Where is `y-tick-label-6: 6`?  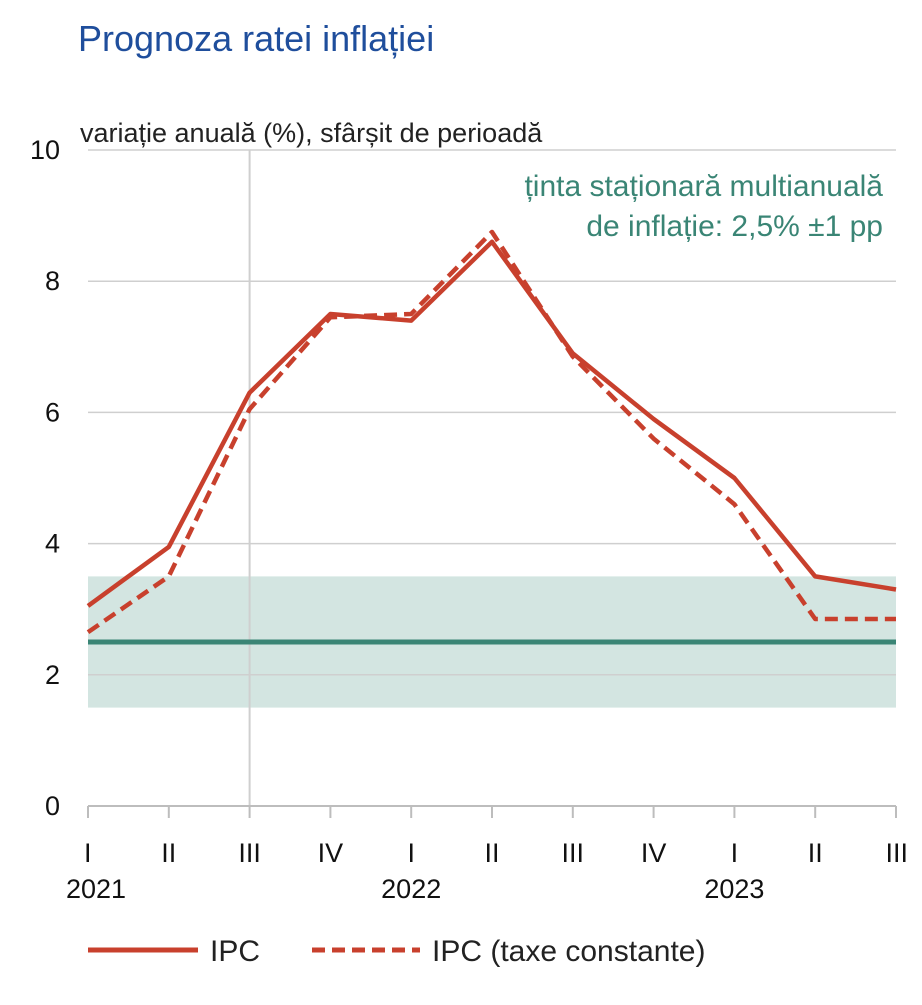 y-tick-label-6: 6 is located at coordinates (52, 412).